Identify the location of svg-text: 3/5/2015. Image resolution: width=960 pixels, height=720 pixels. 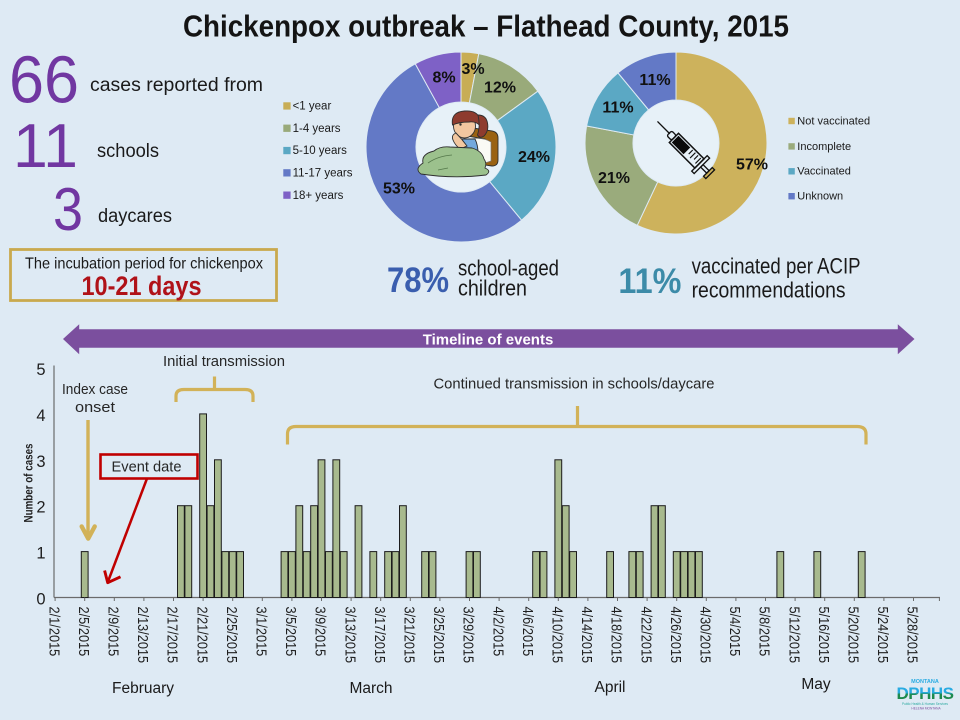
(290, 632).